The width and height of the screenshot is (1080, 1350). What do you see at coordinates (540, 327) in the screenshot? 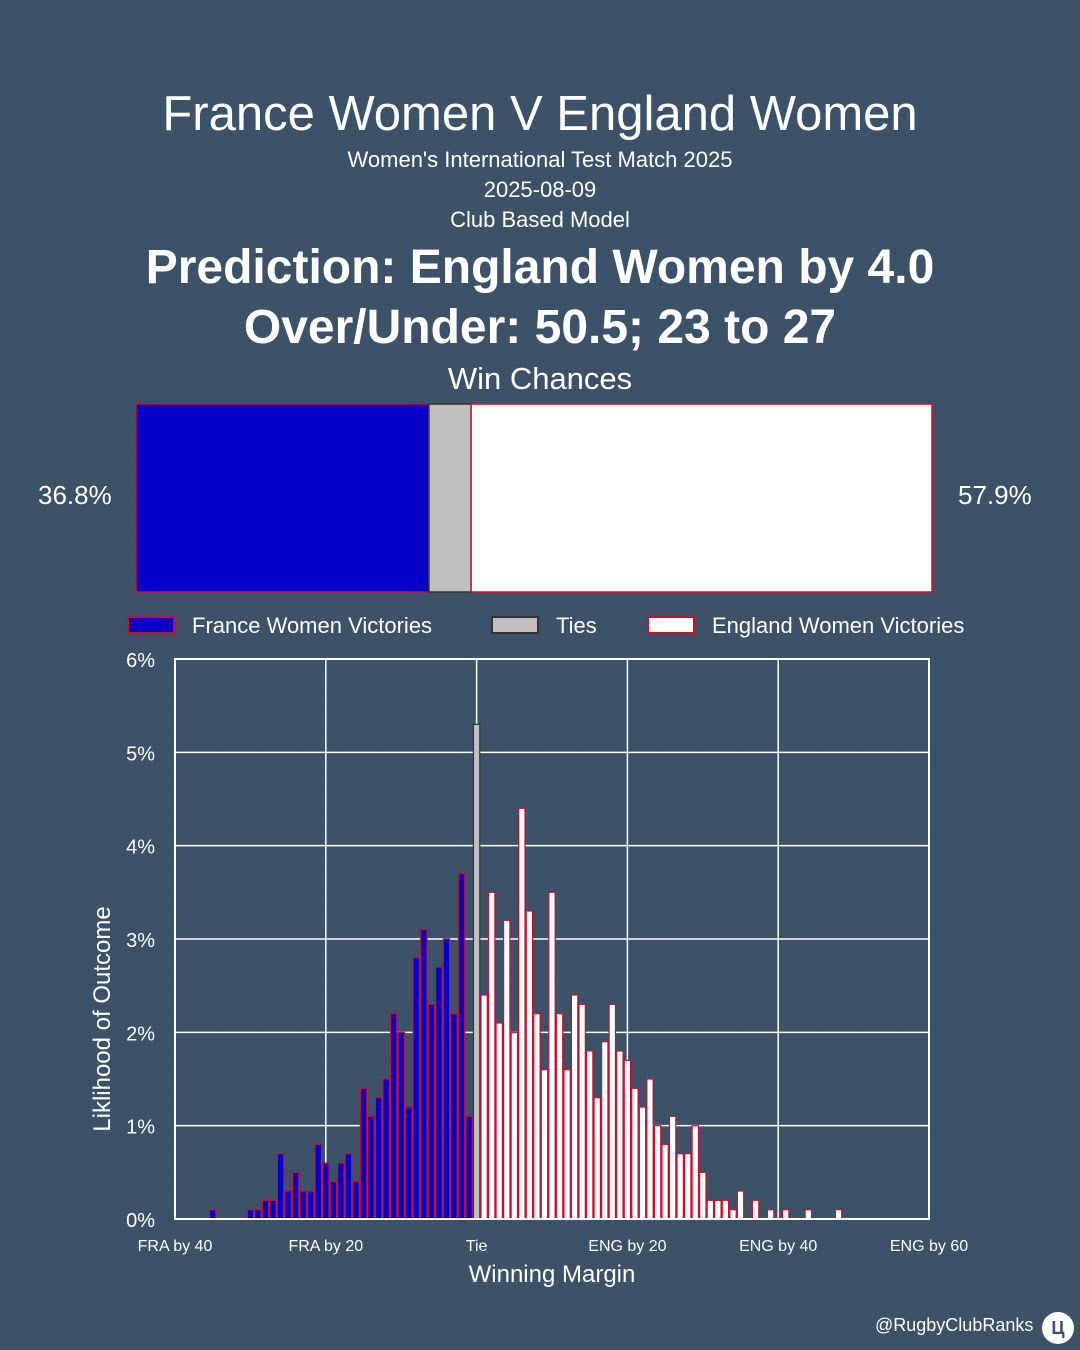
I see `over-under-headline: Over/Under: 50.5; 23 to 27` at bounding box center [540, 327].